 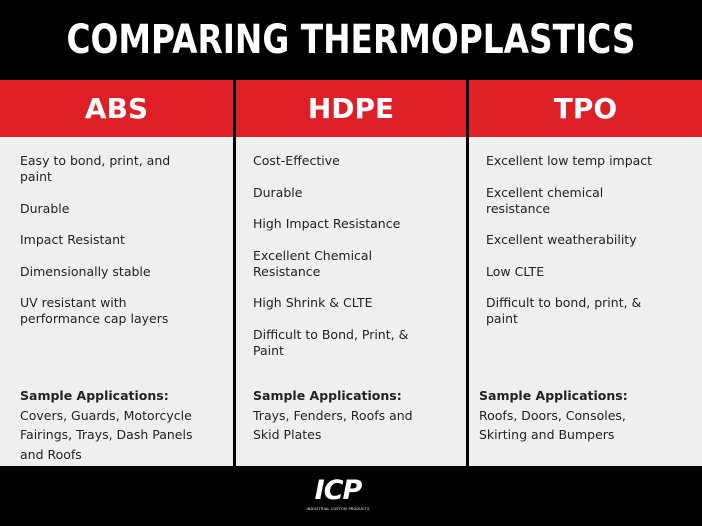 I want to click on feature: Difficult to Bond, Print, & Paint, so click(x=331, y=342).